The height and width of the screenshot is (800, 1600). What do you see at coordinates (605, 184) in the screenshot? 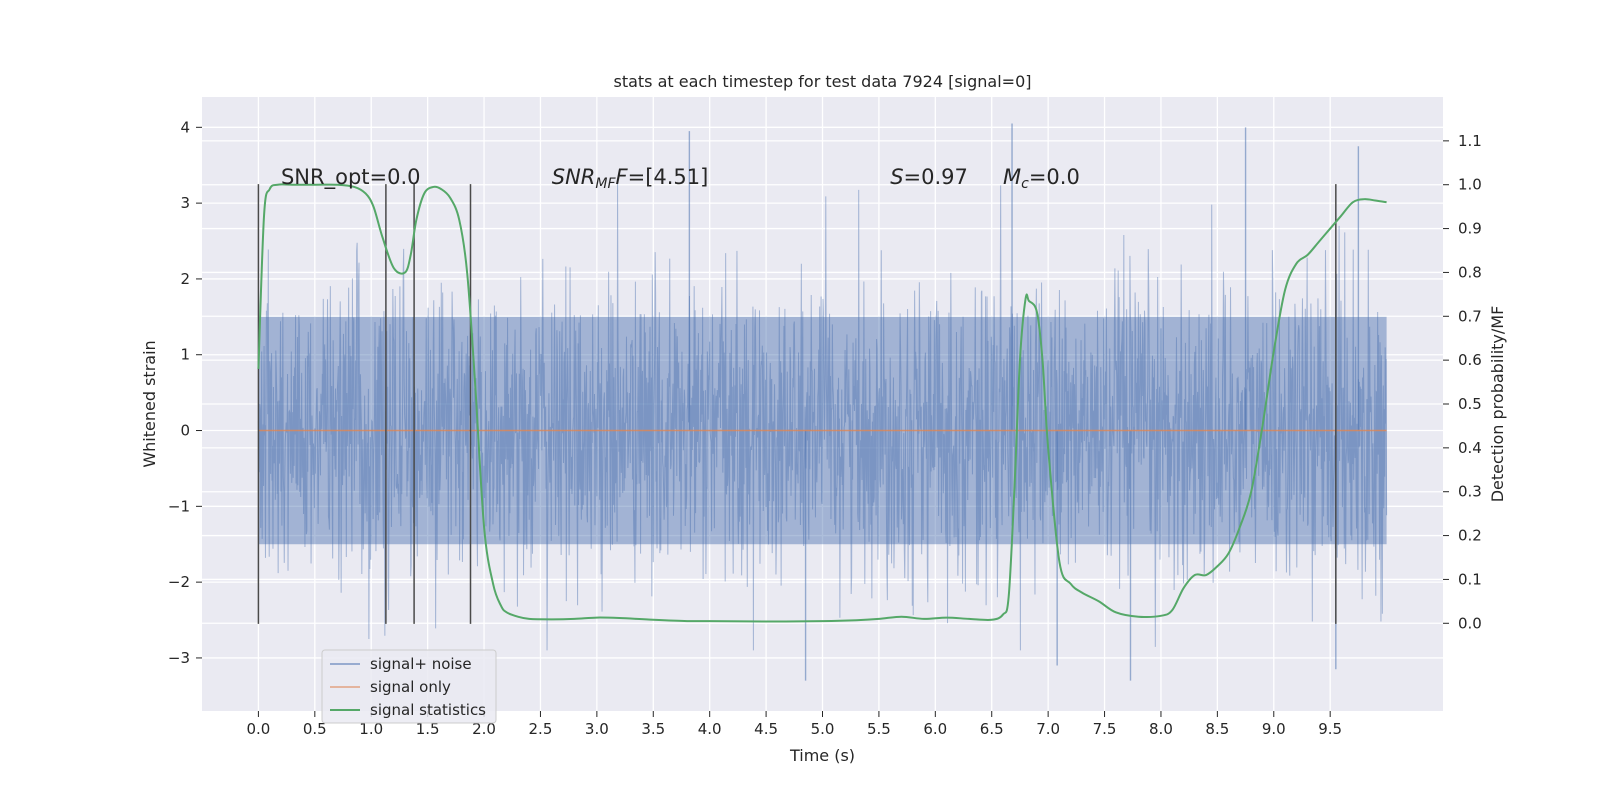
I see `annotation-part: MF` at bounding box center [605, 184].